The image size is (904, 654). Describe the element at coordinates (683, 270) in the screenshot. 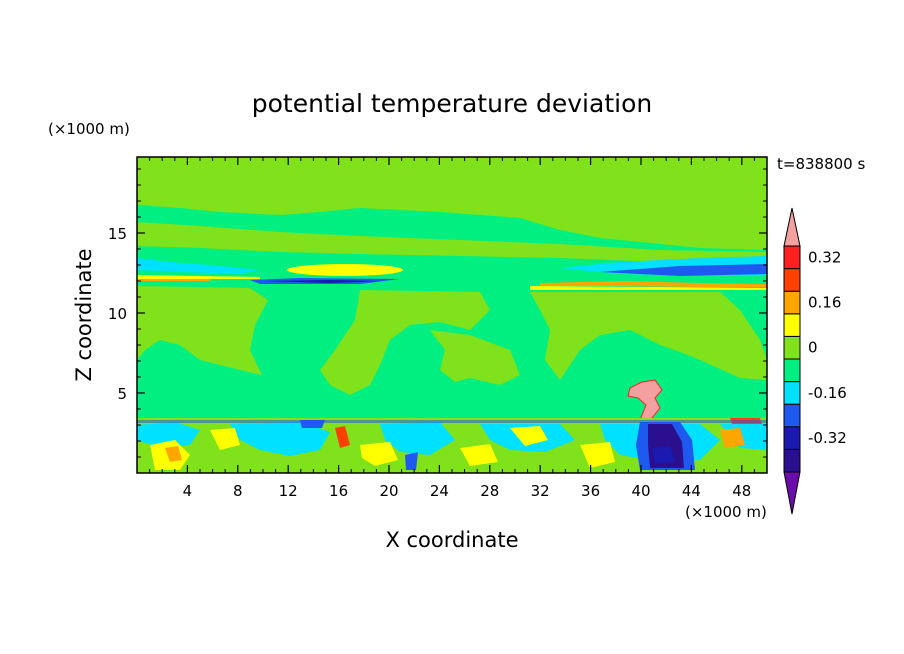

I see `contour-blue-right` at that location.